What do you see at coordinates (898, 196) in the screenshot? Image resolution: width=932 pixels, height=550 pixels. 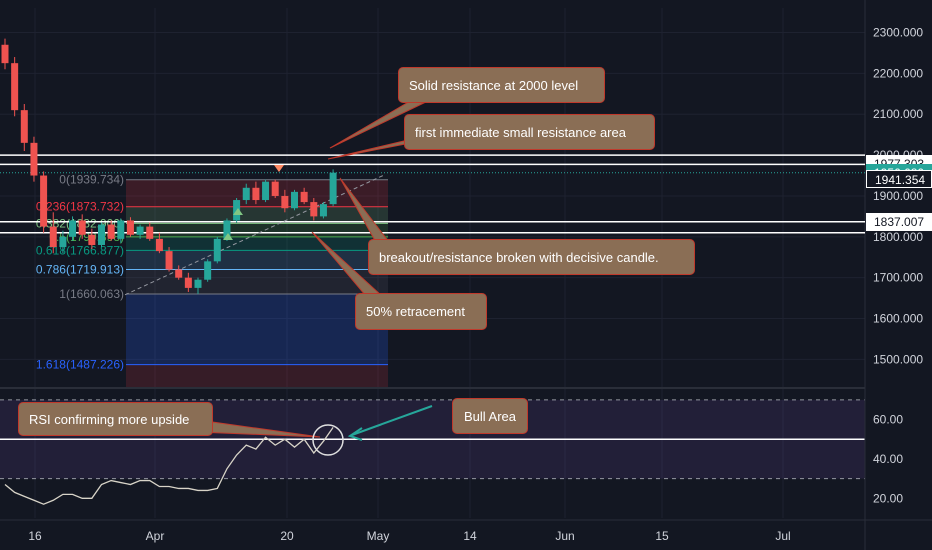 I see `price-tick-label: 1900.000` at bounding box center [898, 196].